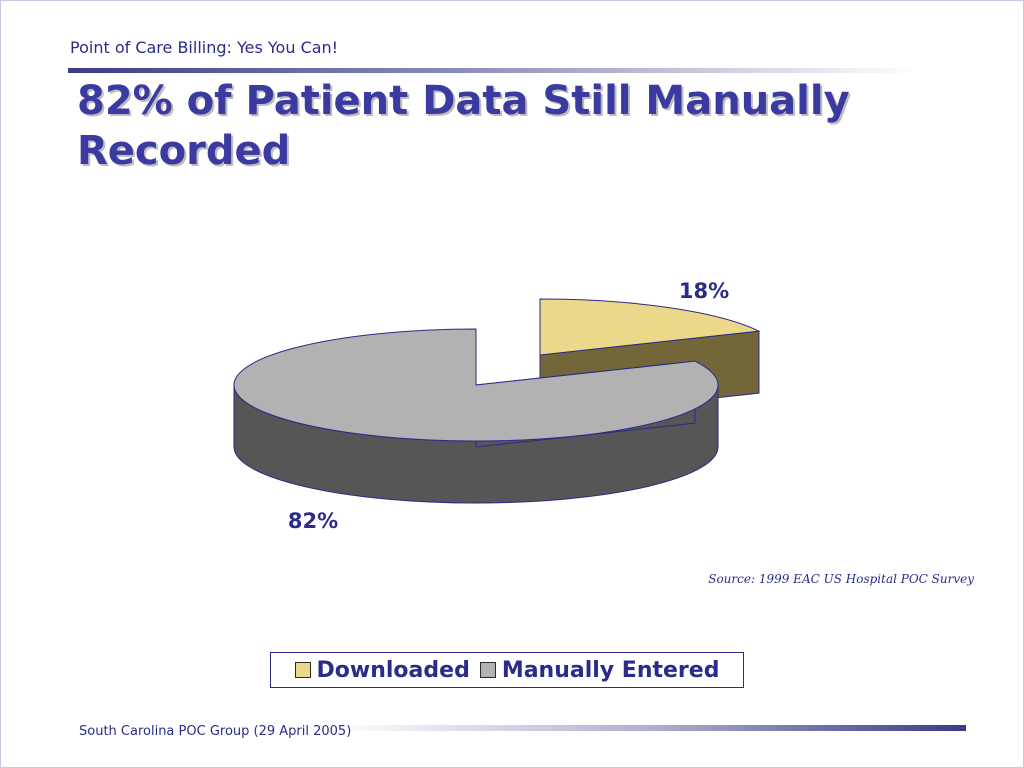  What do you see at coordinates (648, 728) in the screenshot?
I see `footer-rule` at bounding box center [648, 728].